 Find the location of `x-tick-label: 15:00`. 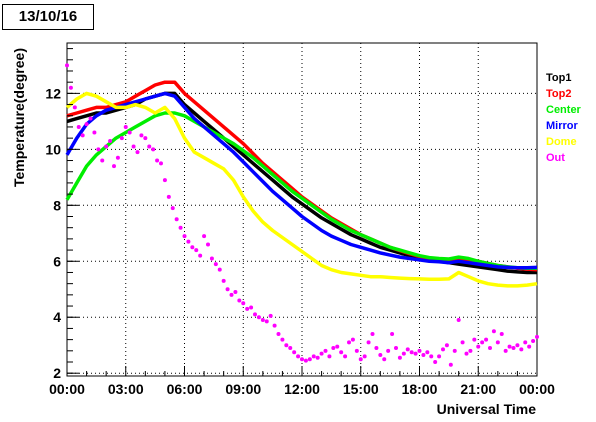

x-tick-label: 15:00 is located at coordinates (361, 389).